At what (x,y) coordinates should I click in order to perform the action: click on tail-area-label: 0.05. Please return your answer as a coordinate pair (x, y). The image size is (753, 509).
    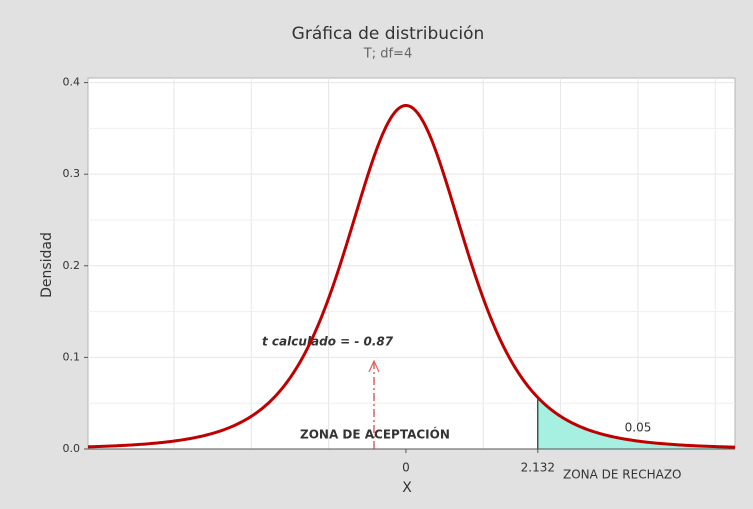
    Looking at the image, I should click on (638, 428).